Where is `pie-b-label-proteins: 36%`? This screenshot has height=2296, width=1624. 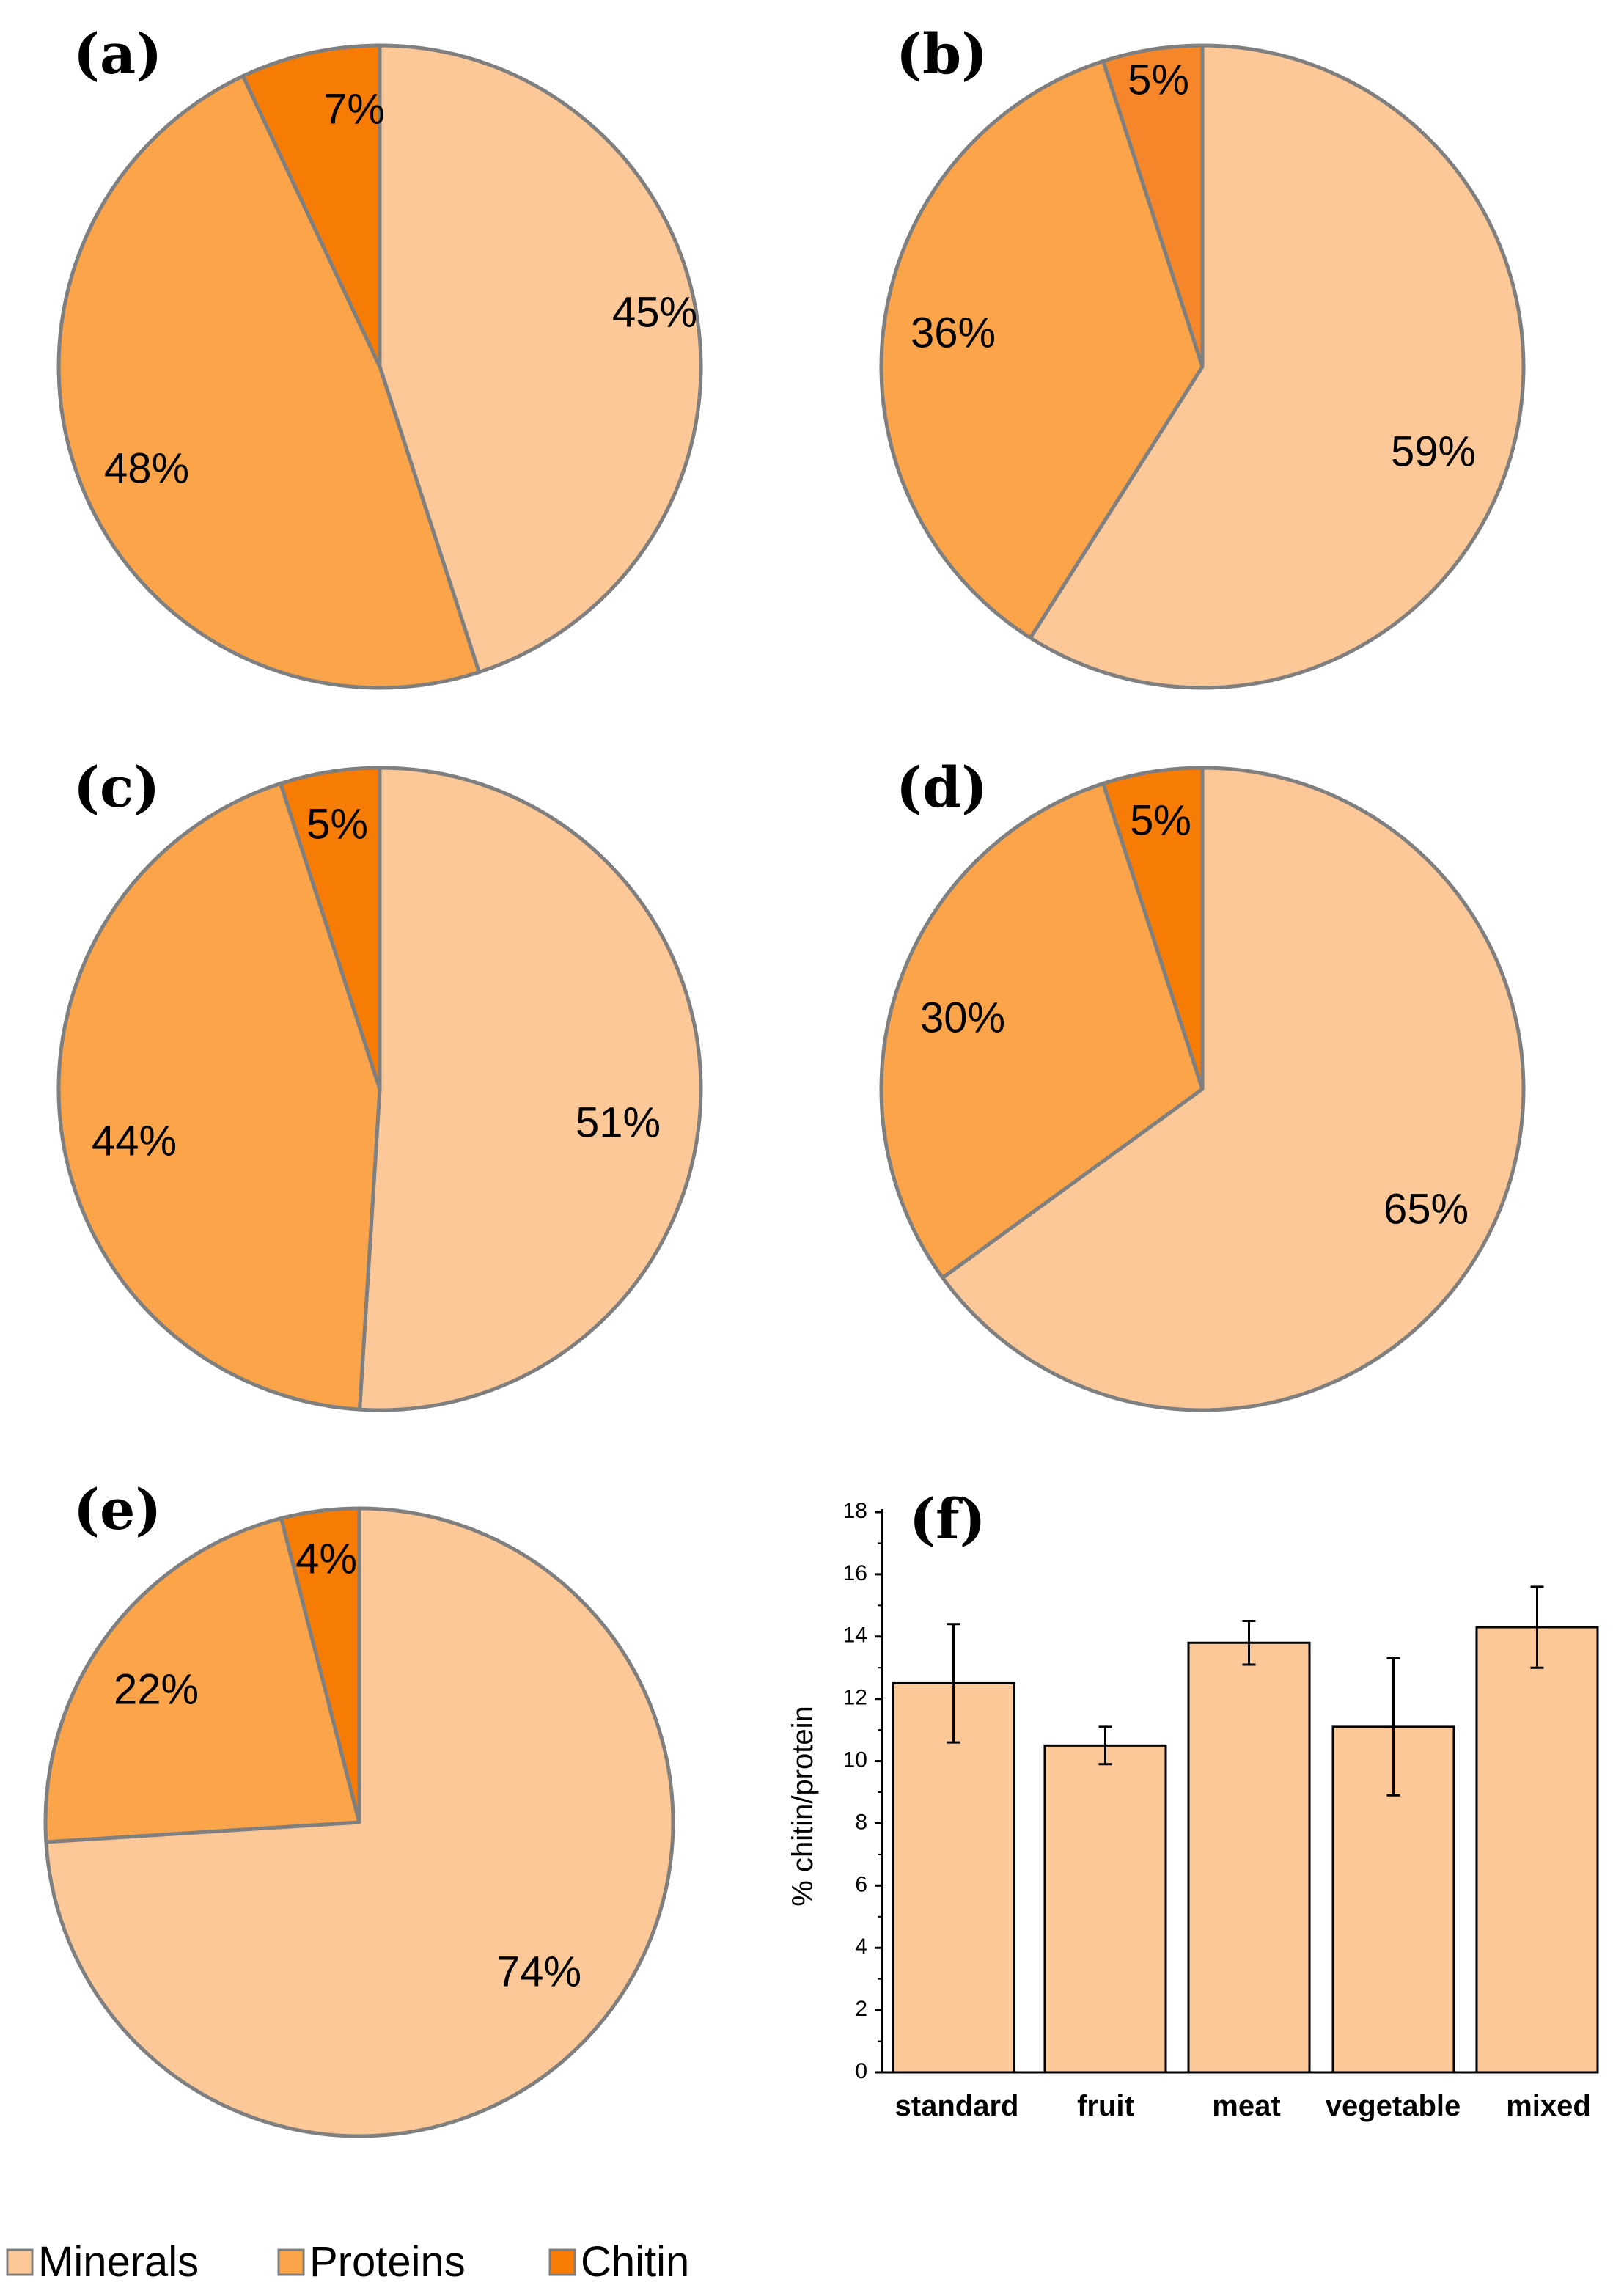
pie-b-label-proteins: 36% is located at coordinates (953, 332).